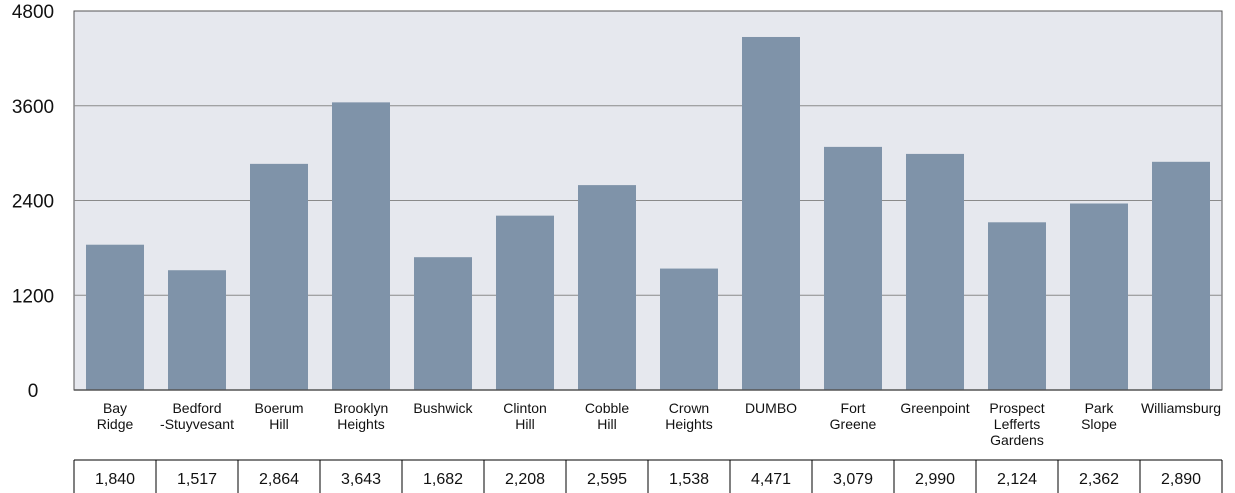 This screenshot has height=493, width=1235. What do you see at coordinates (33, 202) in the screenshot?
I see `y-tick-label: 2400` at bounding box center [33, 202].